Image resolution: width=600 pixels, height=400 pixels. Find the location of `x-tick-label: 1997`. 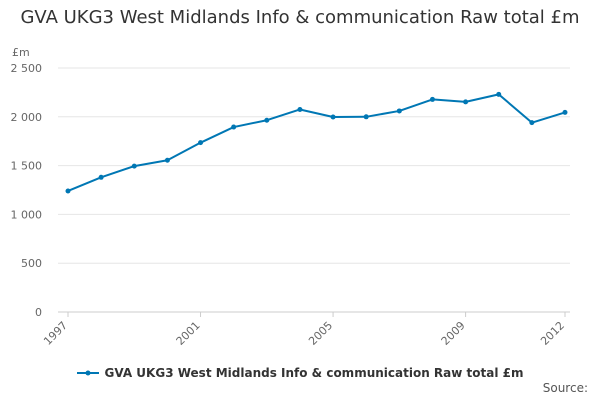

x-tick-label: 1997 is located at coordinates (55, 333).